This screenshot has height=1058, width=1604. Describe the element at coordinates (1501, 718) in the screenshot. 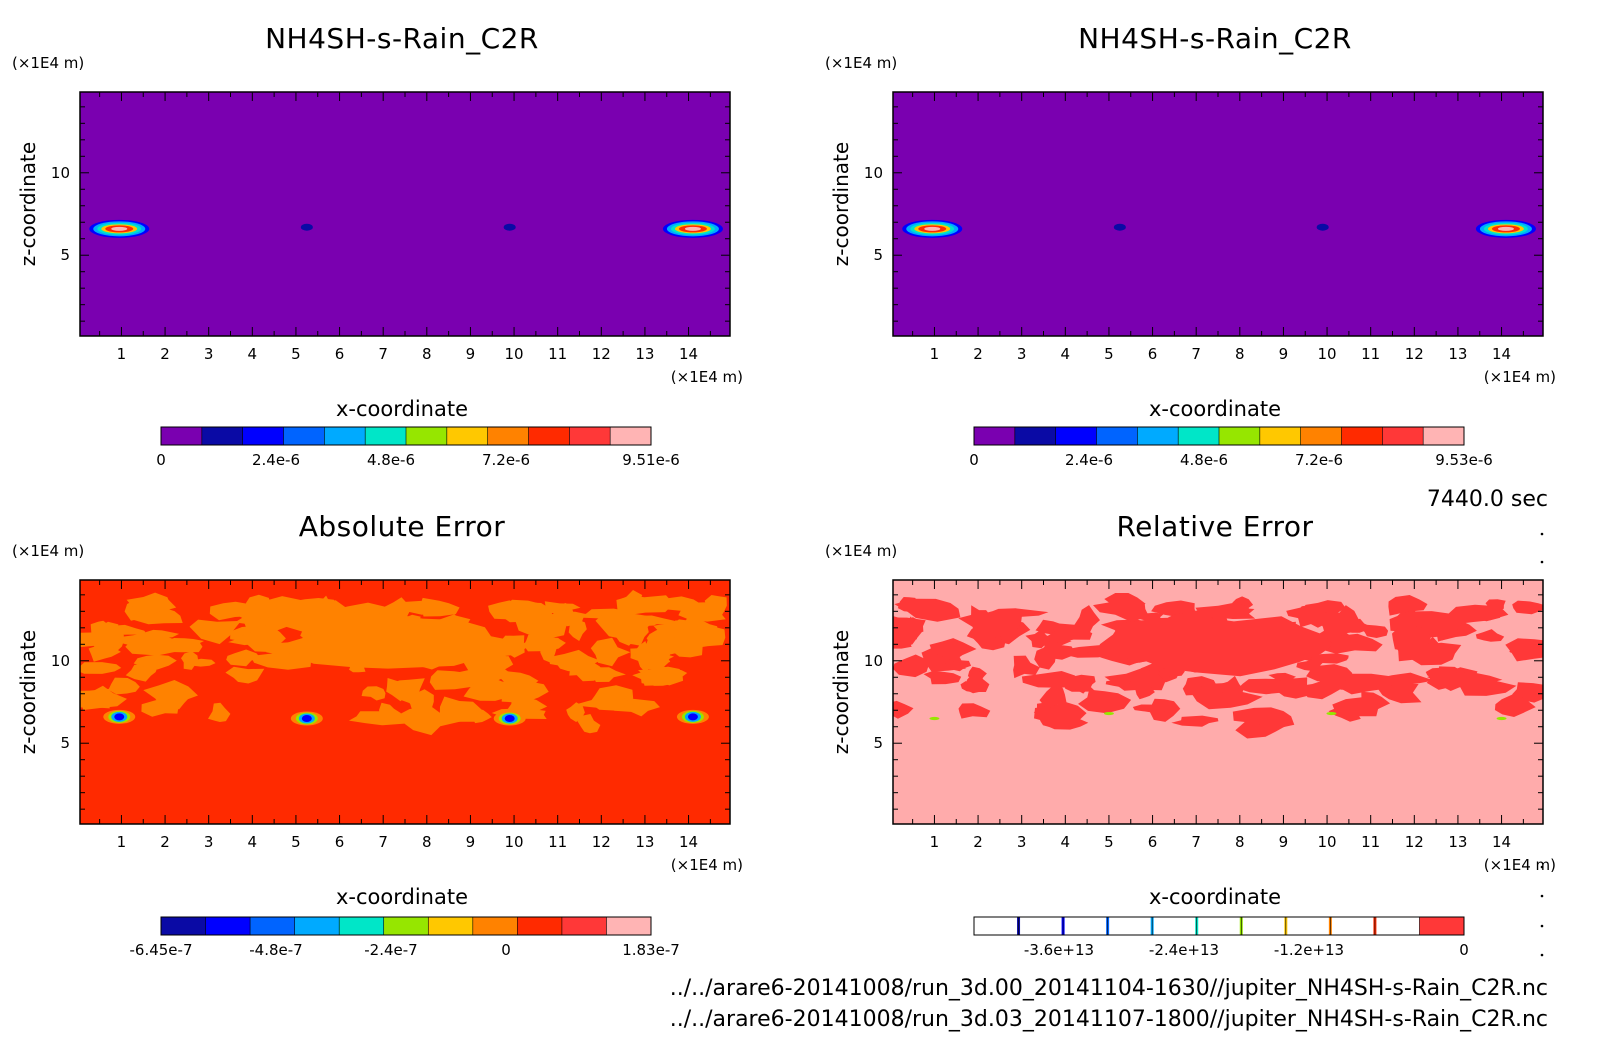

I see `contour-tiny` at that location.